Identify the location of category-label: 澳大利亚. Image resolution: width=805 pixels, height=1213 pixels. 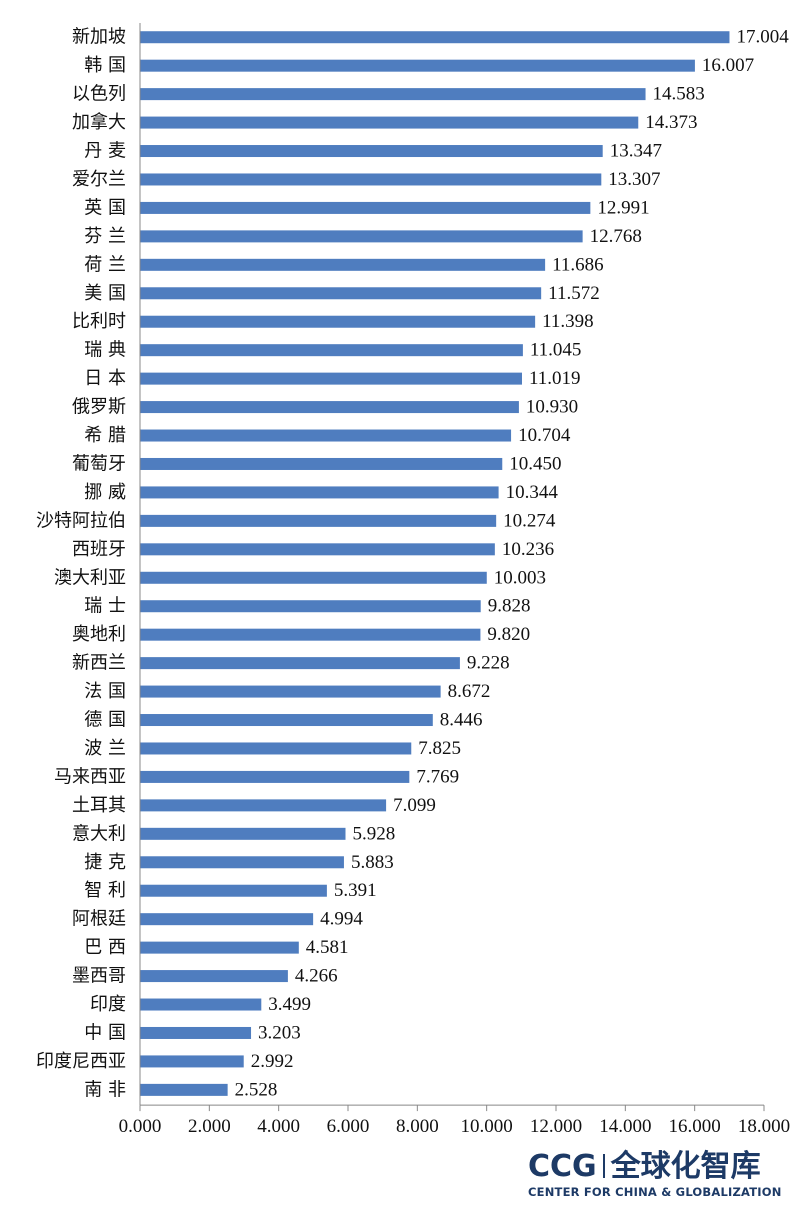
(90, 577).